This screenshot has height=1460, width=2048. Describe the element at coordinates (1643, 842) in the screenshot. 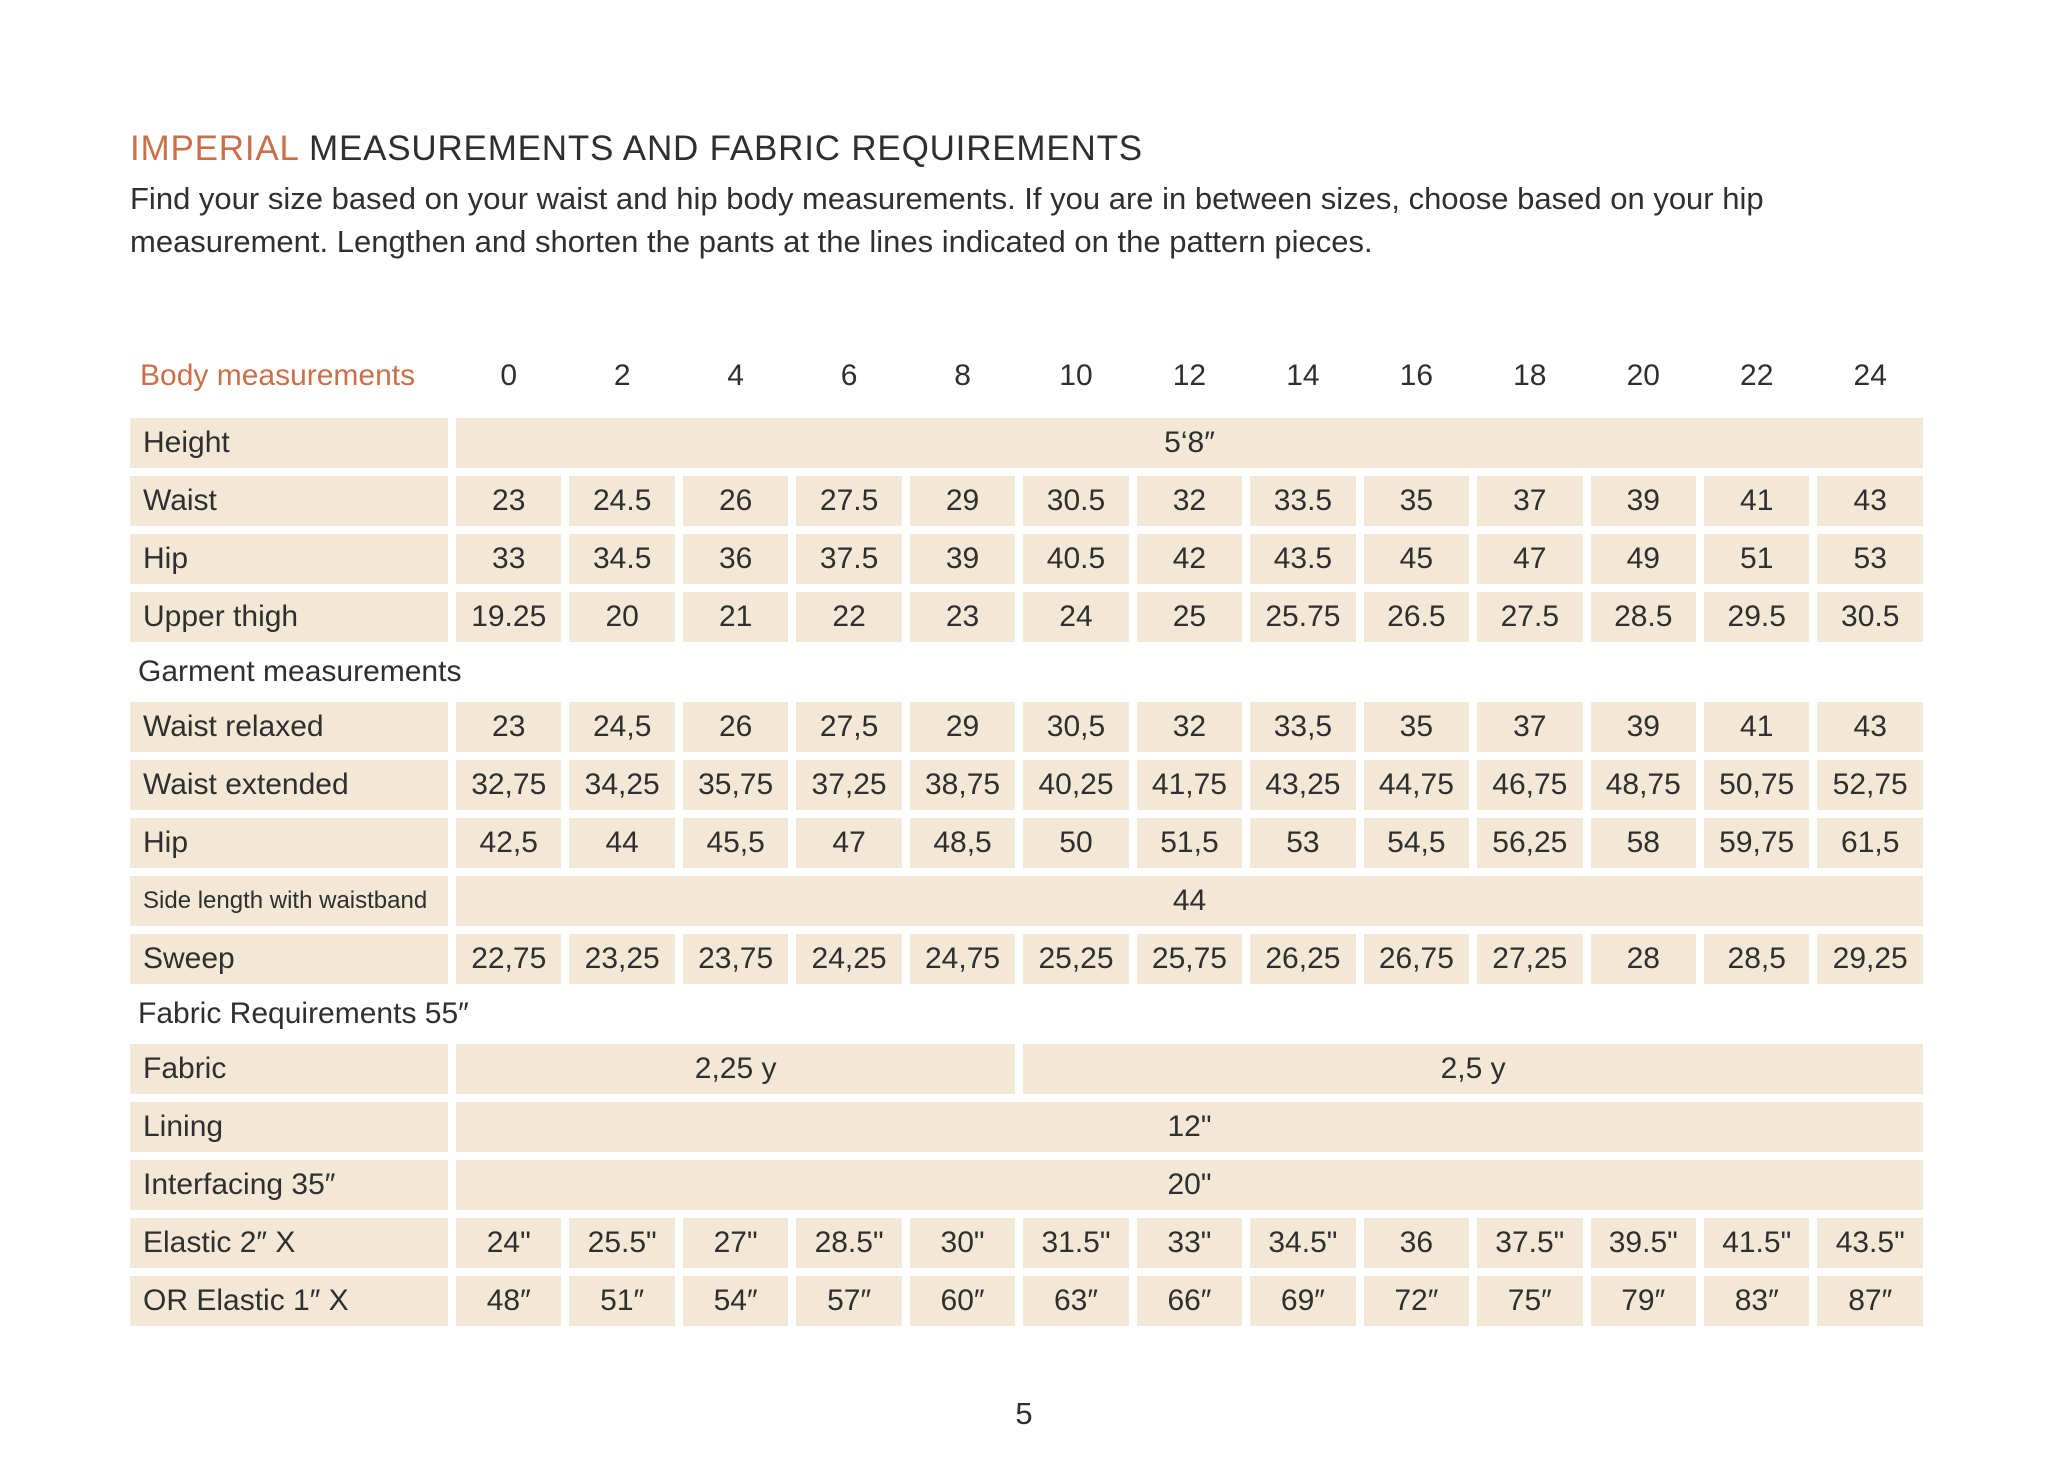

I see `value-cell: 58` at that location.